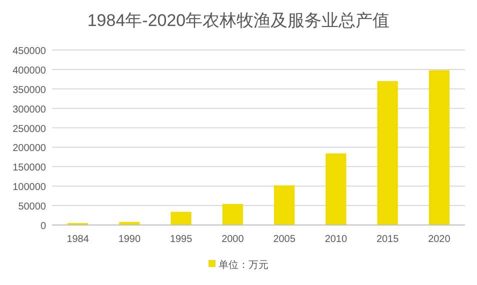 The height and width of the screenshot is (285, 477). I want to click on x-tick-label: 2020, so click(439, 239).